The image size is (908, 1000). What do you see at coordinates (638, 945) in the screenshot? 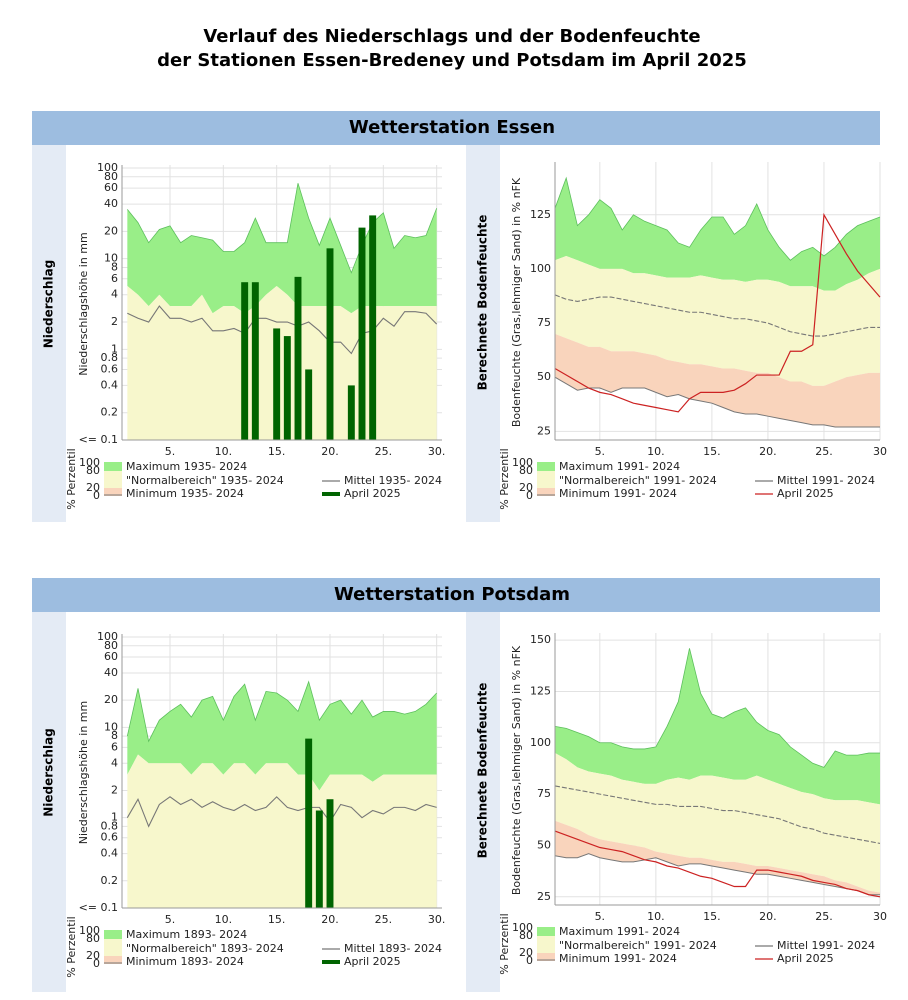
I see `legend-label: "Normalbereich" 1991- 2024` at bounding box center [638, 945].